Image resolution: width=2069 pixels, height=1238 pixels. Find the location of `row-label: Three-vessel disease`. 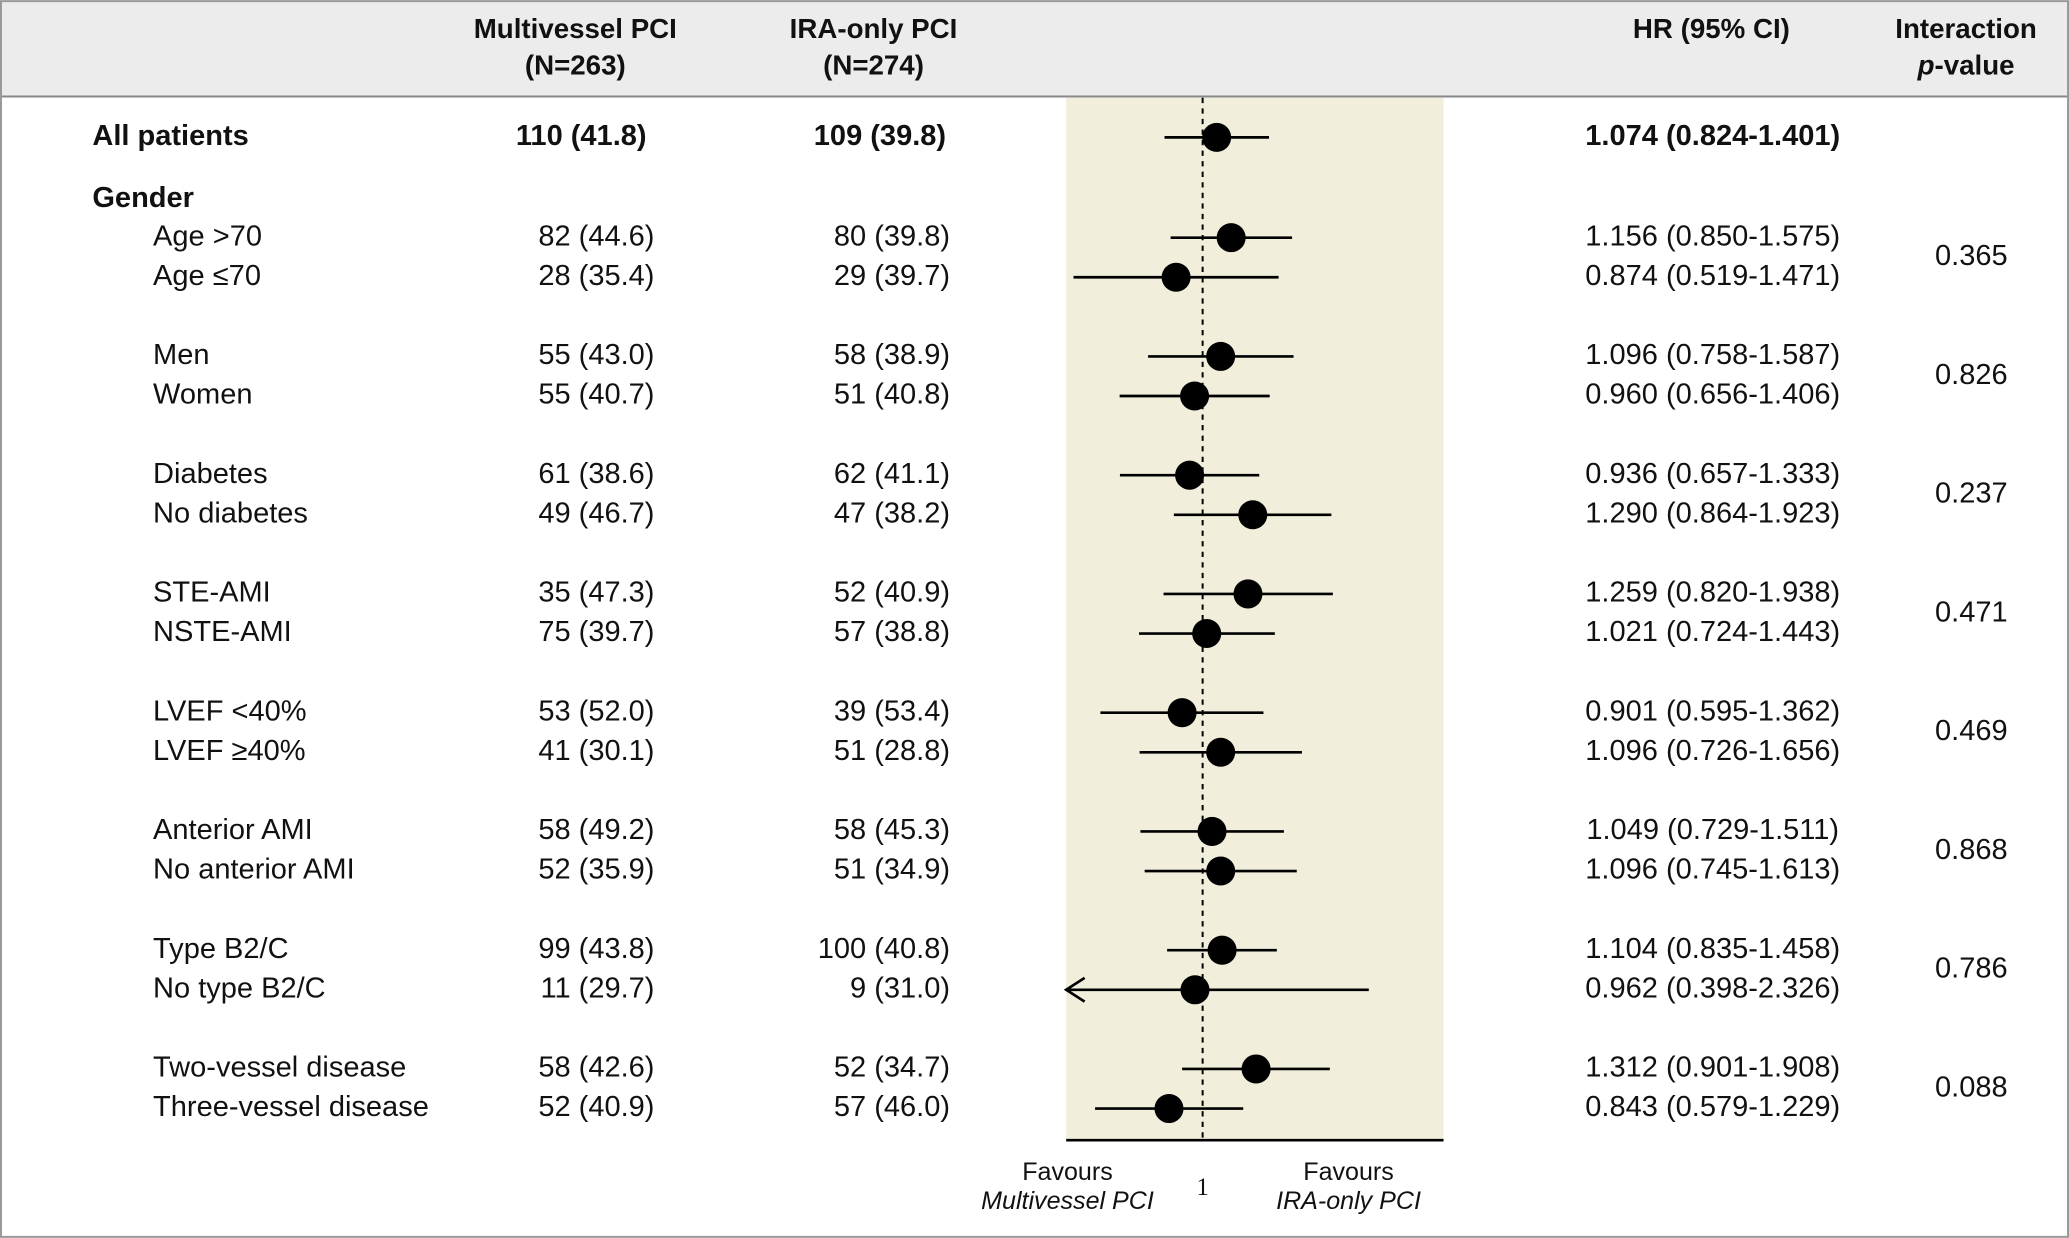

row-label: Three-vessel disease is located at coordinates (291, 1107).